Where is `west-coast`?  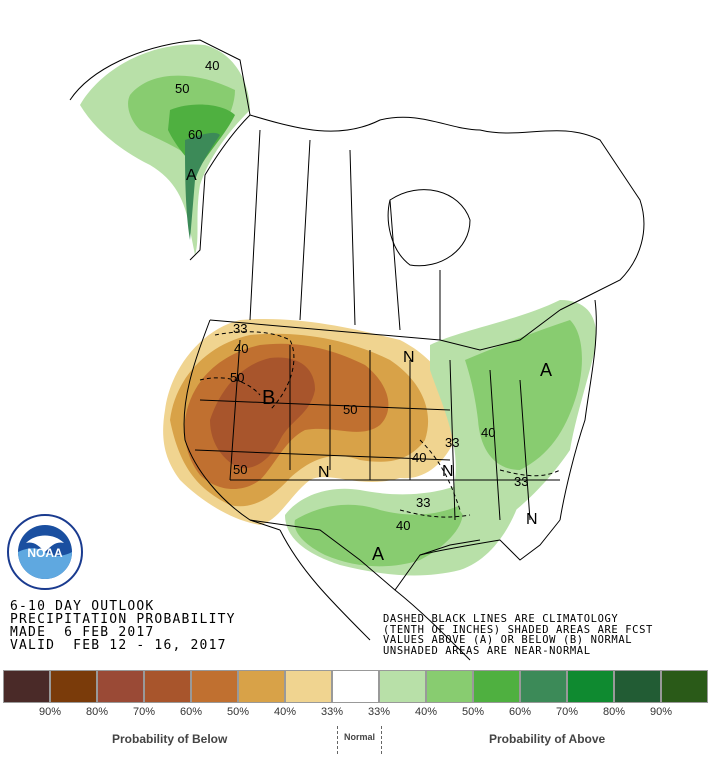
west-coast is located at coordinates (232, 425).